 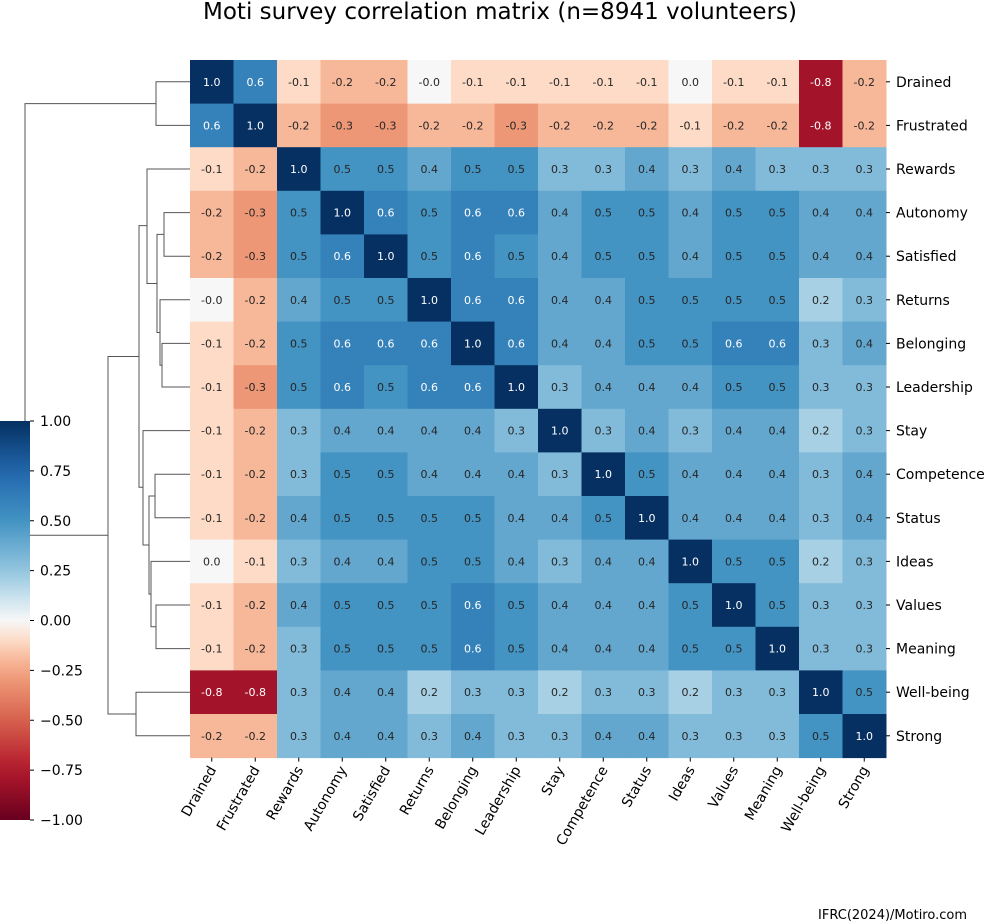 I want to click on column-label: Rewards, so click(x=286, y=793).